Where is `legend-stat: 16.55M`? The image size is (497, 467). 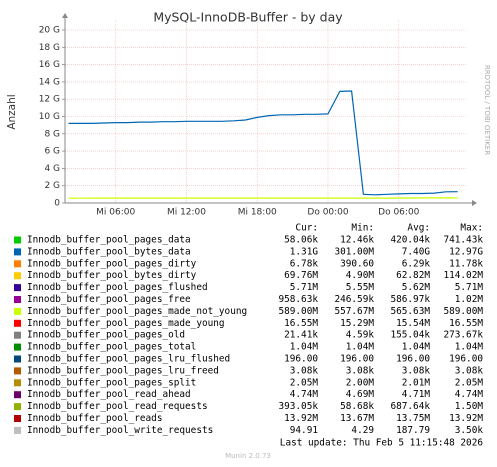 legend-stat: 16.55M is located at coordinates (301, 323).